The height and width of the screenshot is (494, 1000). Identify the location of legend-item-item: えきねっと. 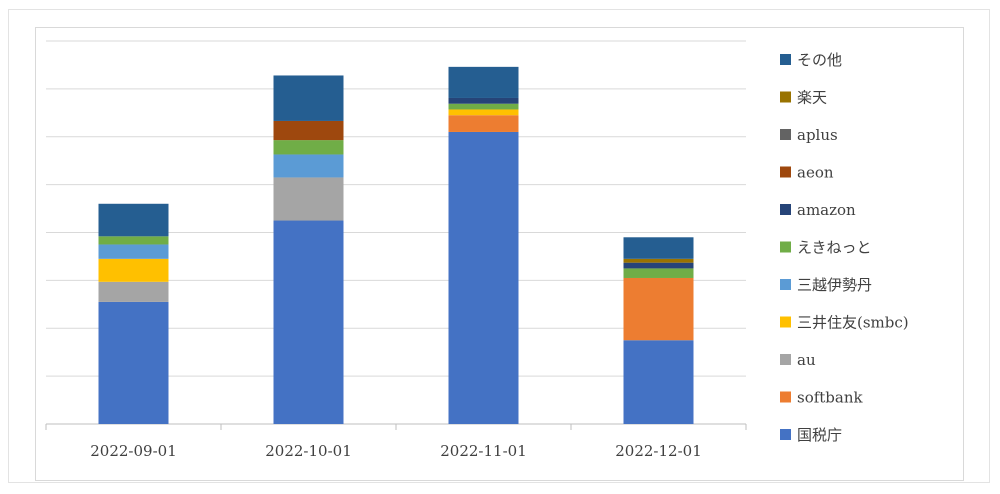
(826, 248).